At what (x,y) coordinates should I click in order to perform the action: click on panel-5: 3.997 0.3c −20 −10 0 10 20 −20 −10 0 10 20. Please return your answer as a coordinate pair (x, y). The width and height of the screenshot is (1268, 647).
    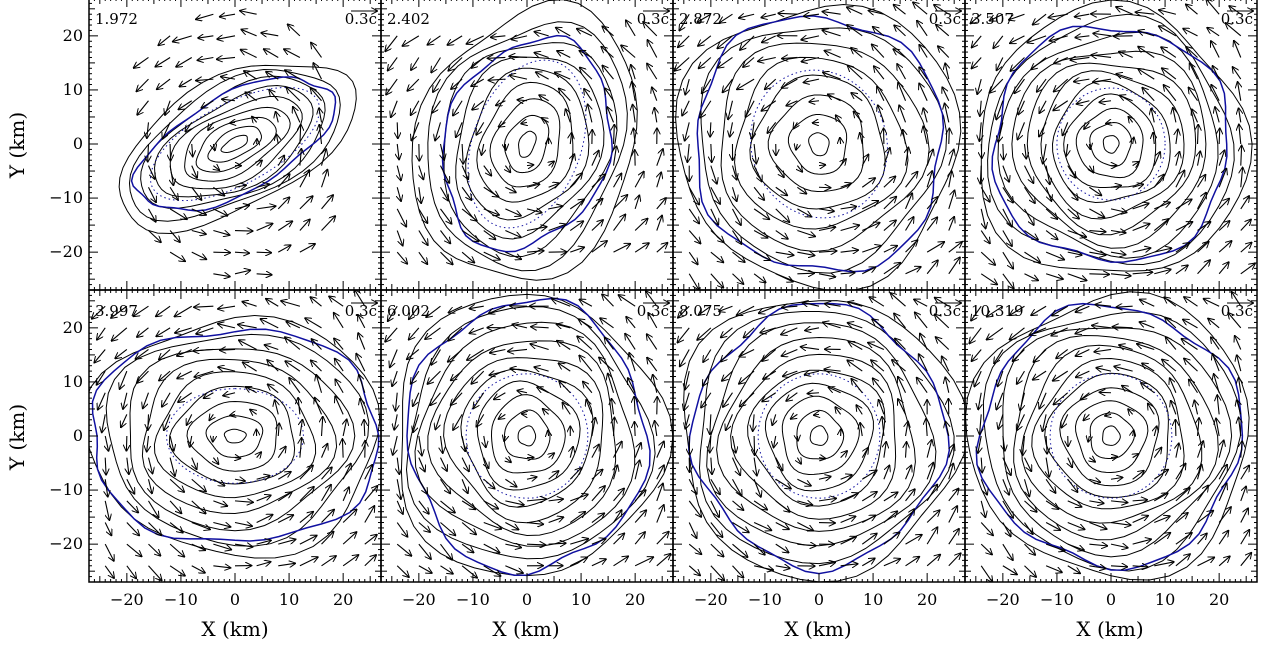
    Looking at the image, I should click on (215, 449).